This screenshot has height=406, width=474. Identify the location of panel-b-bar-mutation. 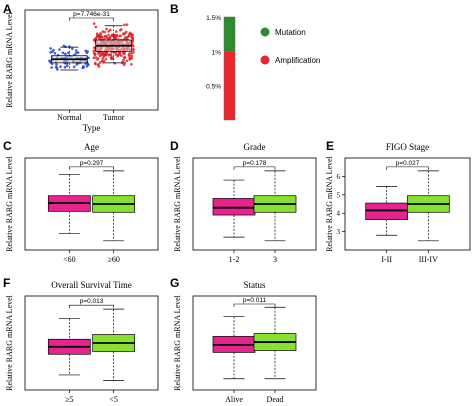
(229, 34).